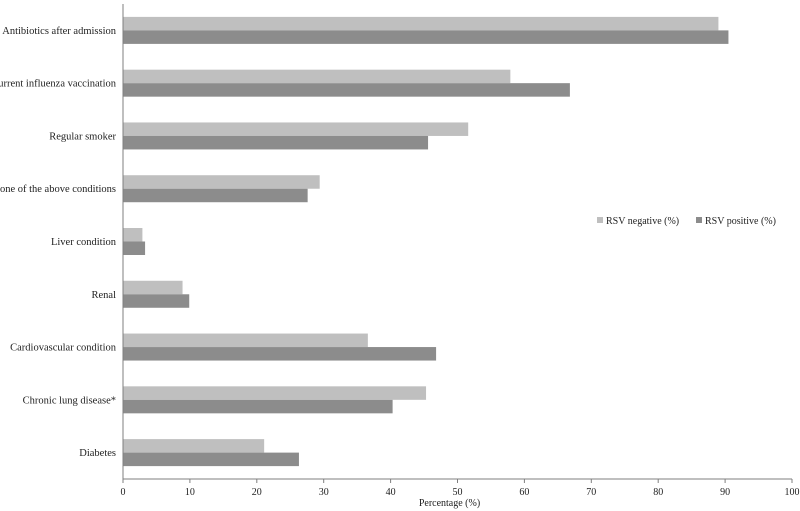  I want to click on legend-swatch-rsv-positive, so click(699, 220).